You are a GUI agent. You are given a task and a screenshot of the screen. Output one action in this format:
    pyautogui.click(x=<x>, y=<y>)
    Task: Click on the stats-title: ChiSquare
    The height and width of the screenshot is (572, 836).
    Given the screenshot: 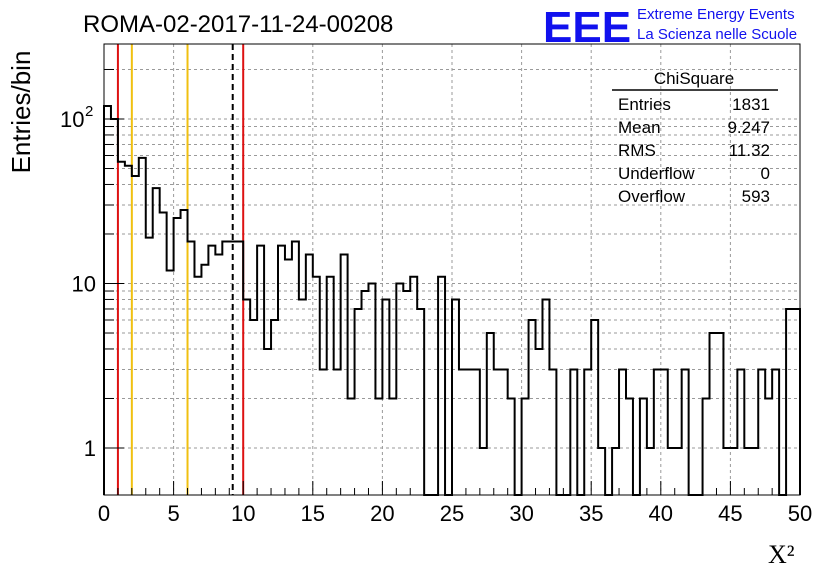 What is the action you would take?
    pyautogui.click(x=694, y=78)
    